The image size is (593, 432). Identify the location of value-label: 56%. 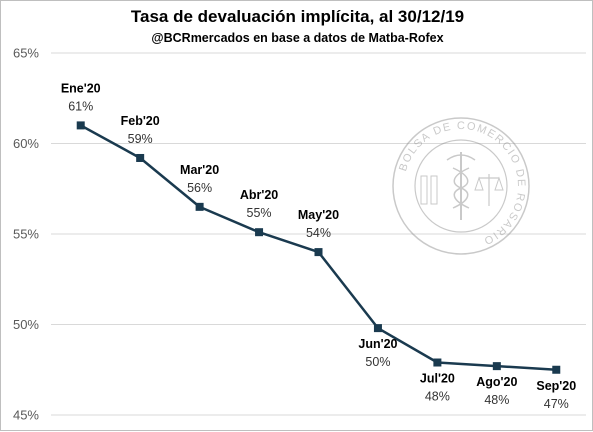
(199, 188).